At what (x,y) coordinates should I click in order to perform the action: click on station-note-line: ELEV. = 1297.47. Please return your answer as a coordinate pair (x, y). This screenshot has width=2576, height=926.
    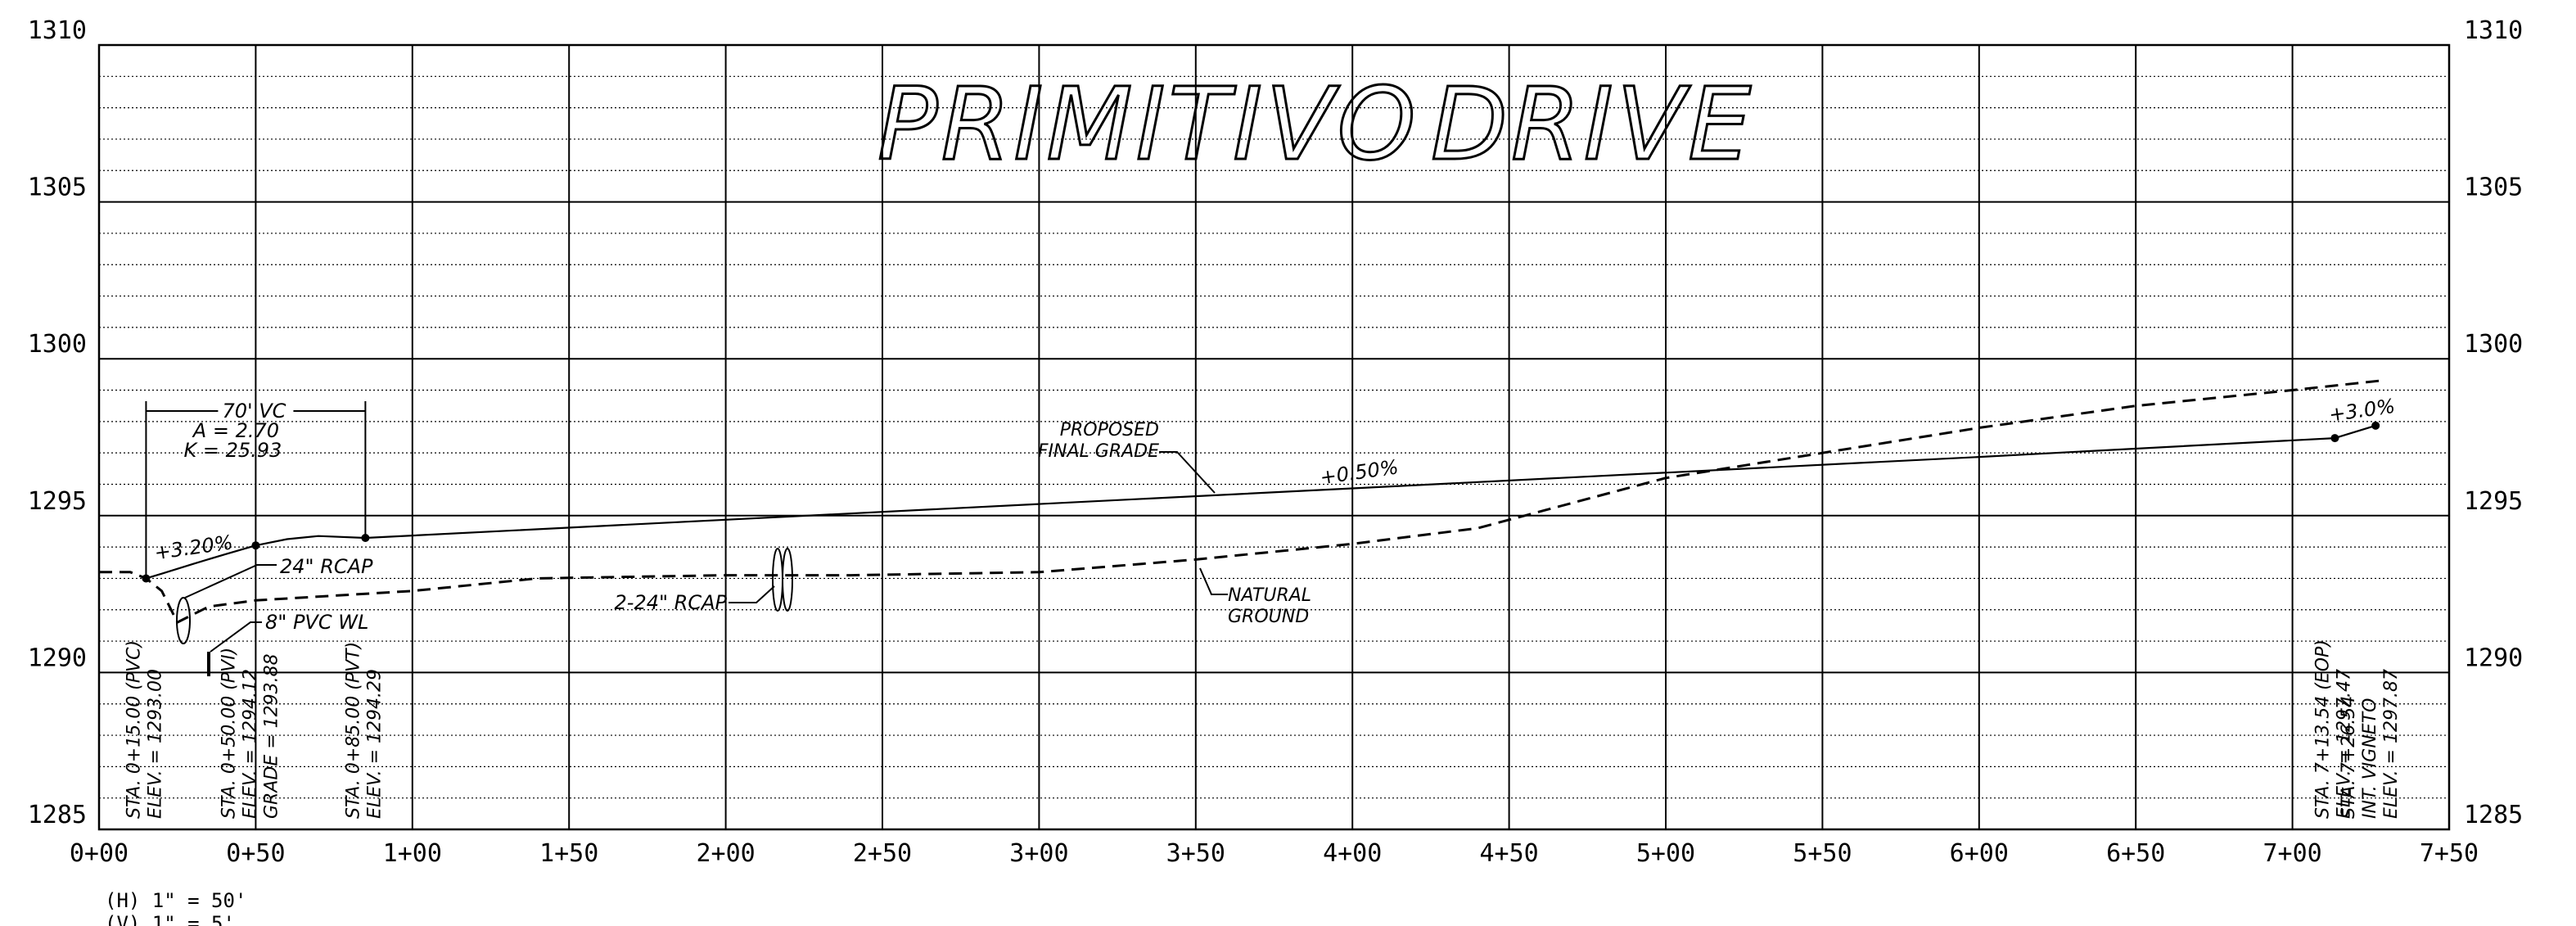
    Looking at the image, I should click on (2344, 744).